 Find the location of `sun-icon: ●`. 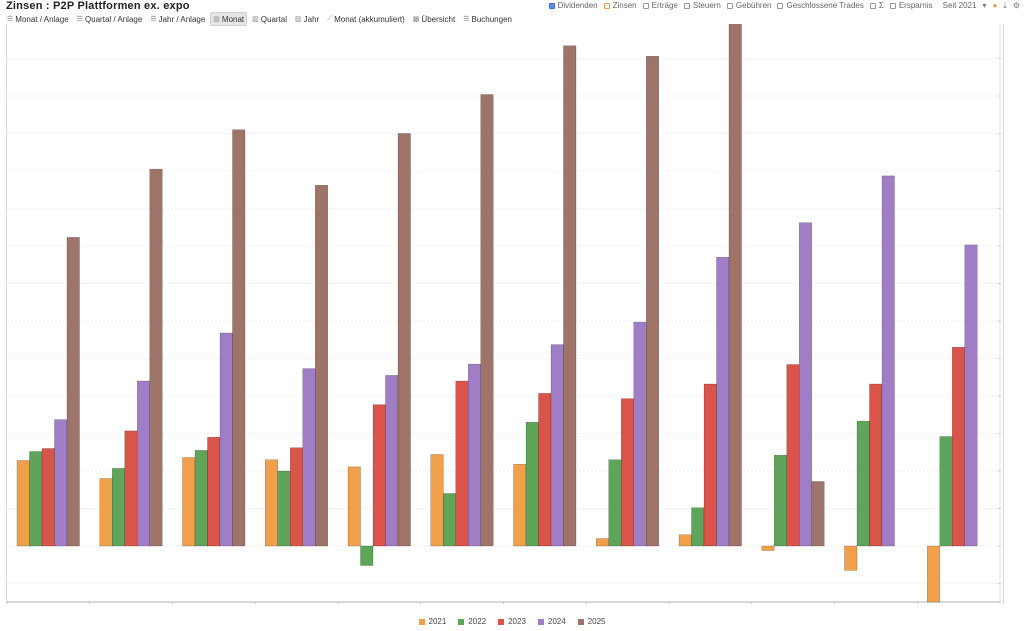

sun-icon: ● is located at coordinates (995, 5).